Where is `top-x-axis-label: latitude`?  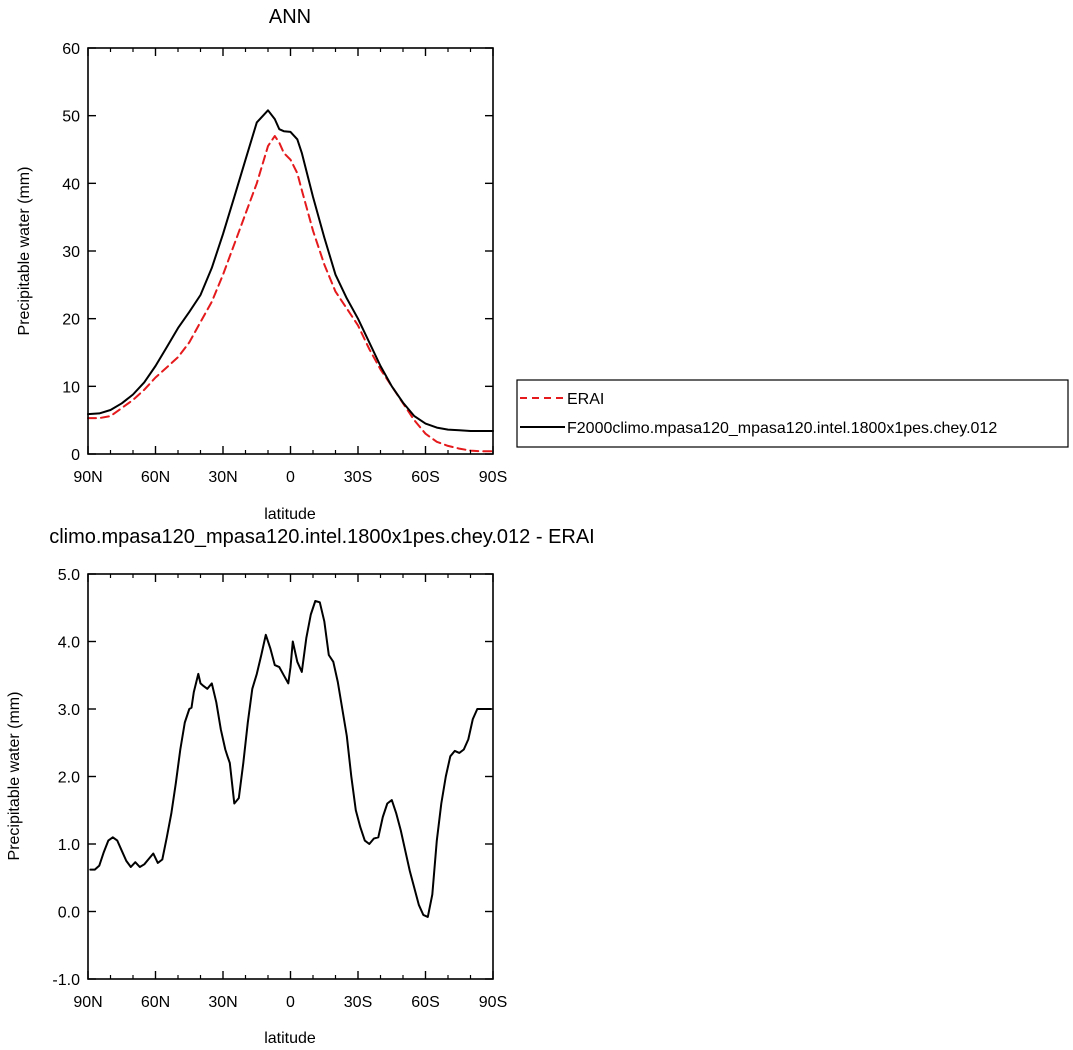 top-x-axis-label: latitude is located at coordinates (290, 514).